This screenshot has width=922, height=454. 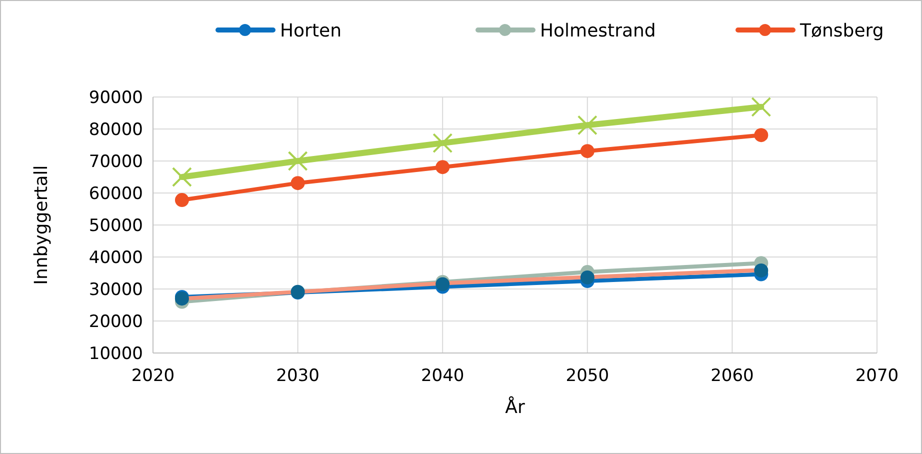 What do you see at coordinates (115, 354) in the screenshot?
I see `y-tick-label: 10000` at bounding box center [115, 354].